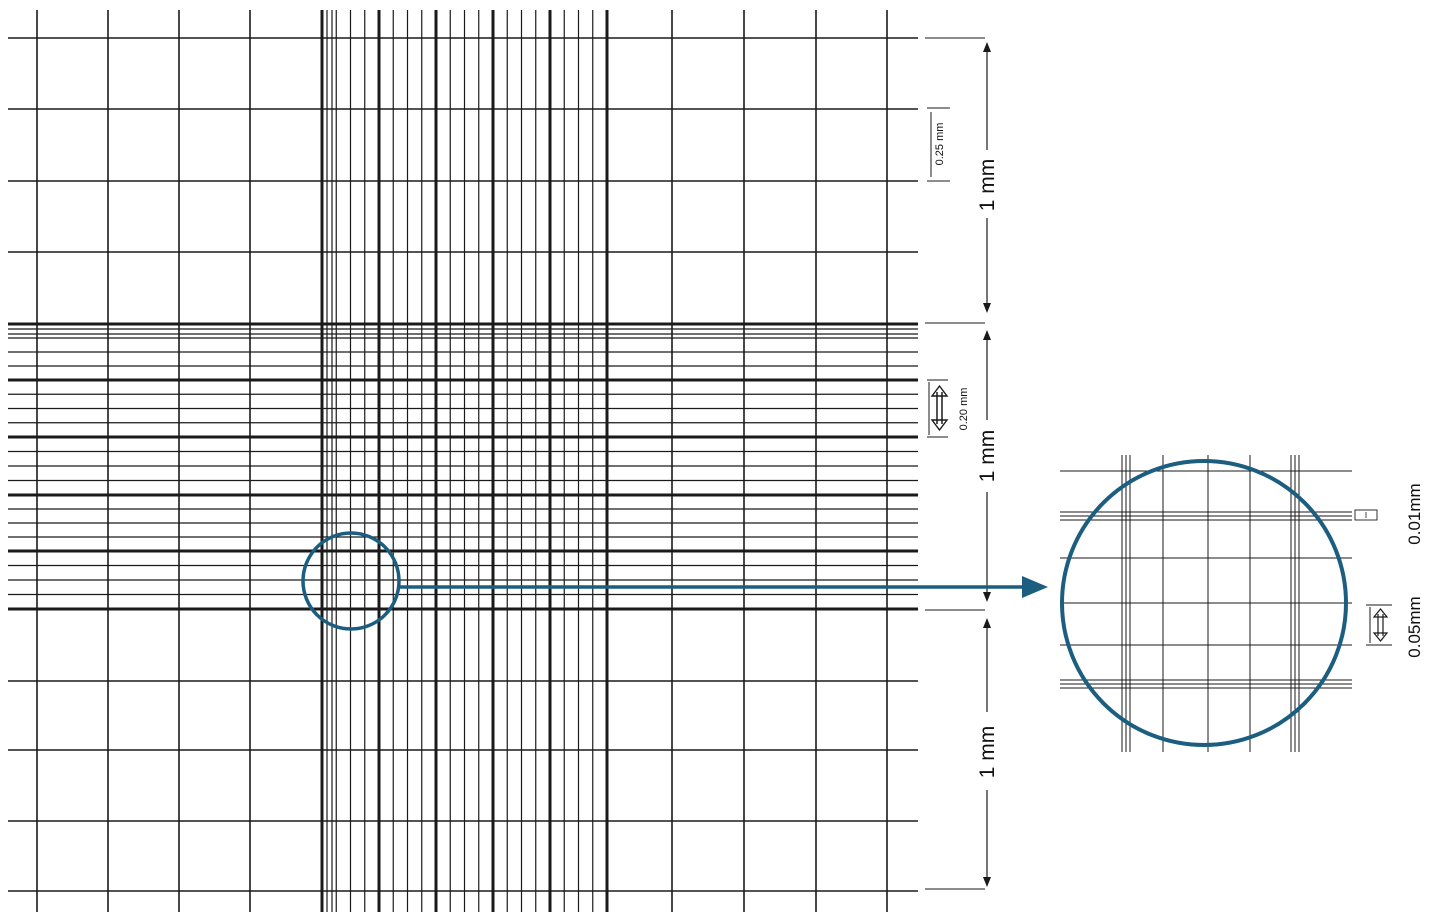  I want to click on dimension-annotations: 1 mm 0.25 mm 1 mm, so click(962, 463).